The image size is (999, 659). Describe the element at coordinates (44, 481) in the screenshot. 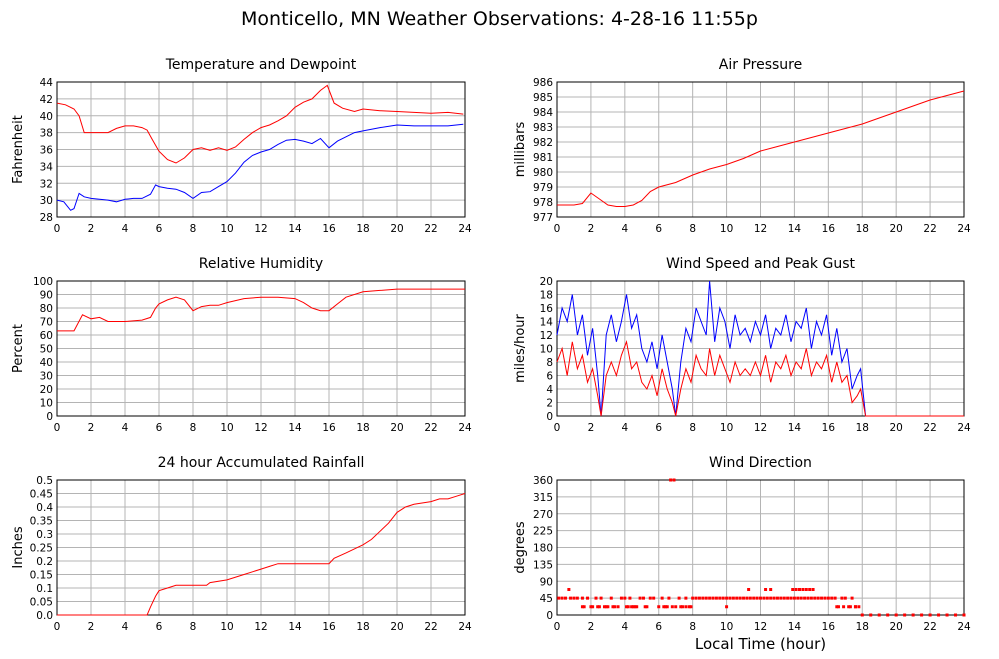

I see `y-tick-label: 0.5` at that location.